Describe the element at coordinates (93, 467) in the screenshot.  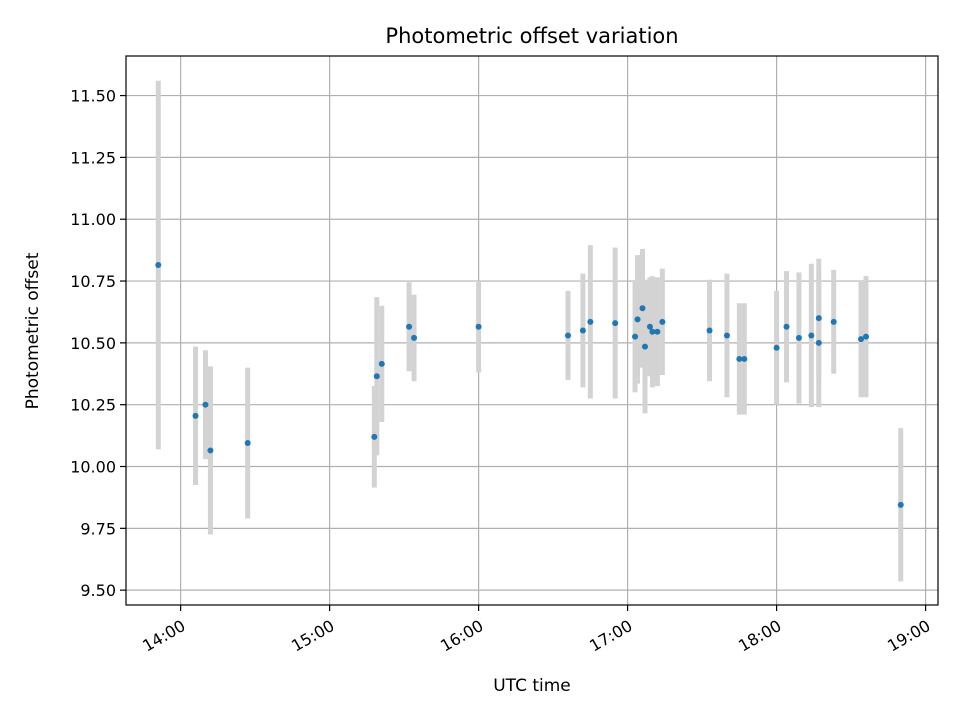
I see `y-tick-label: 10.00` at that location.